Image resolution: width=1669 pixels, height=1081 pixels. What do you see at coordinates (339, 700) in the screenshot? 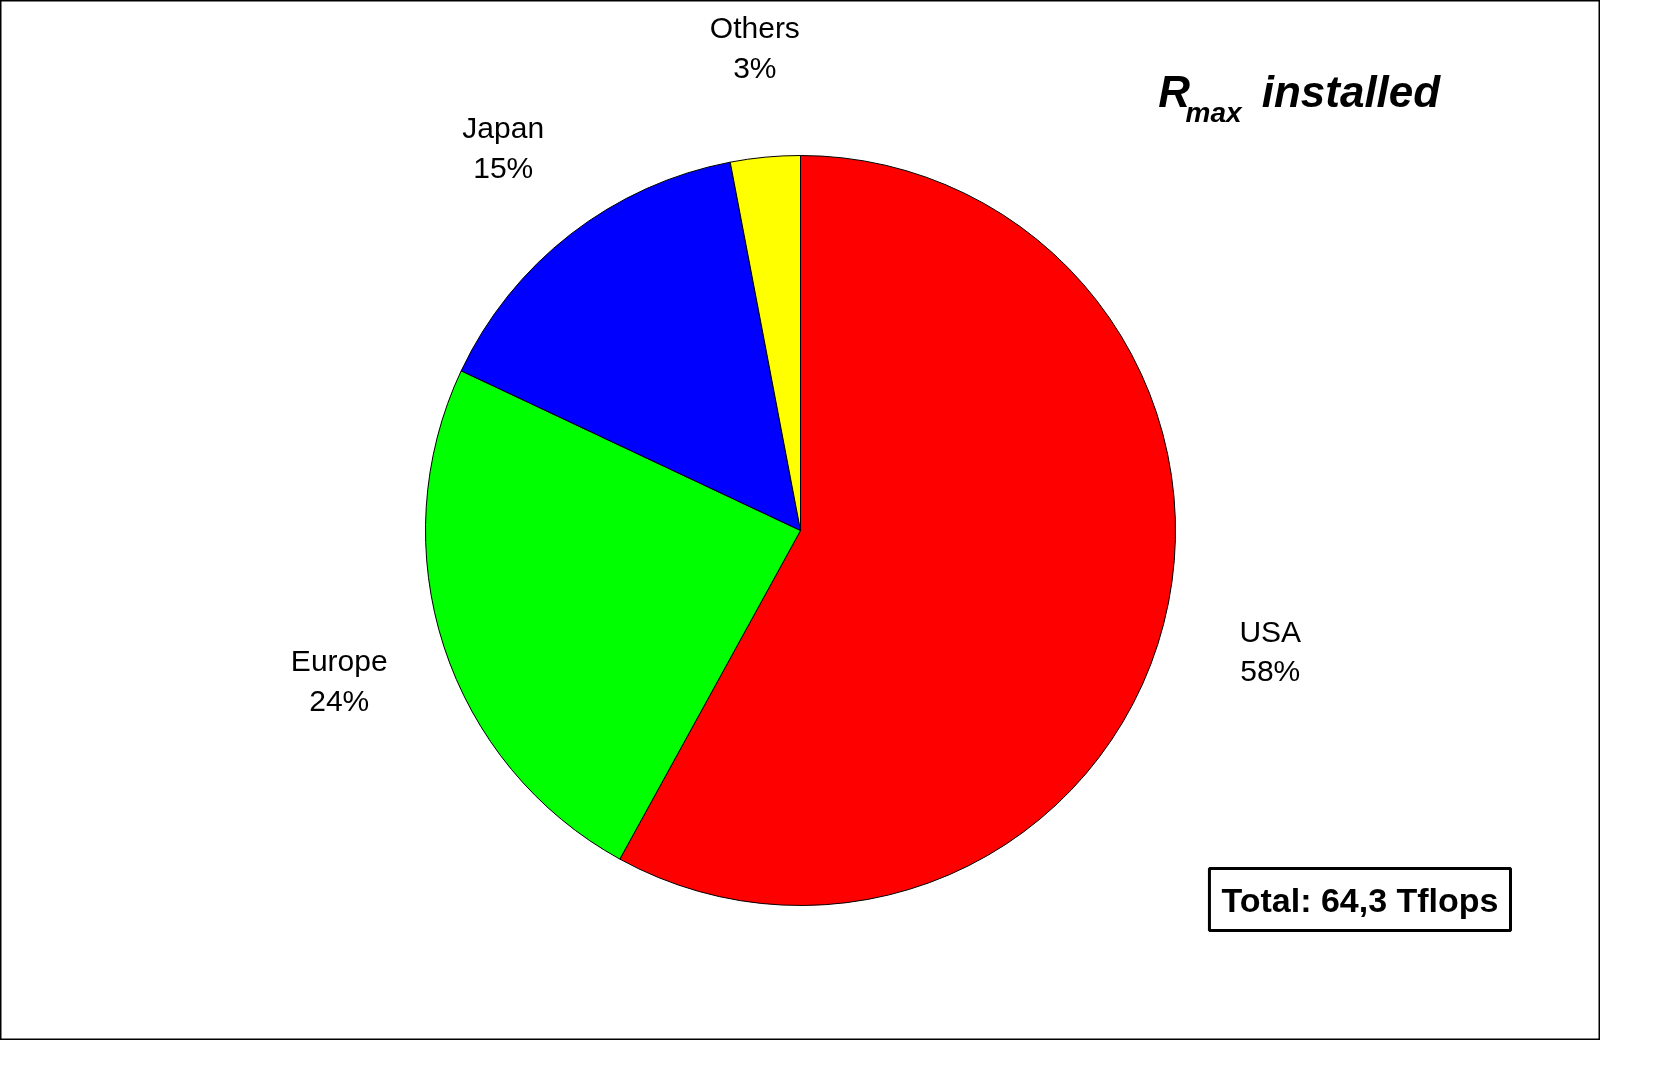
I see `data-label: 24%` at bounding box center [339, 700].